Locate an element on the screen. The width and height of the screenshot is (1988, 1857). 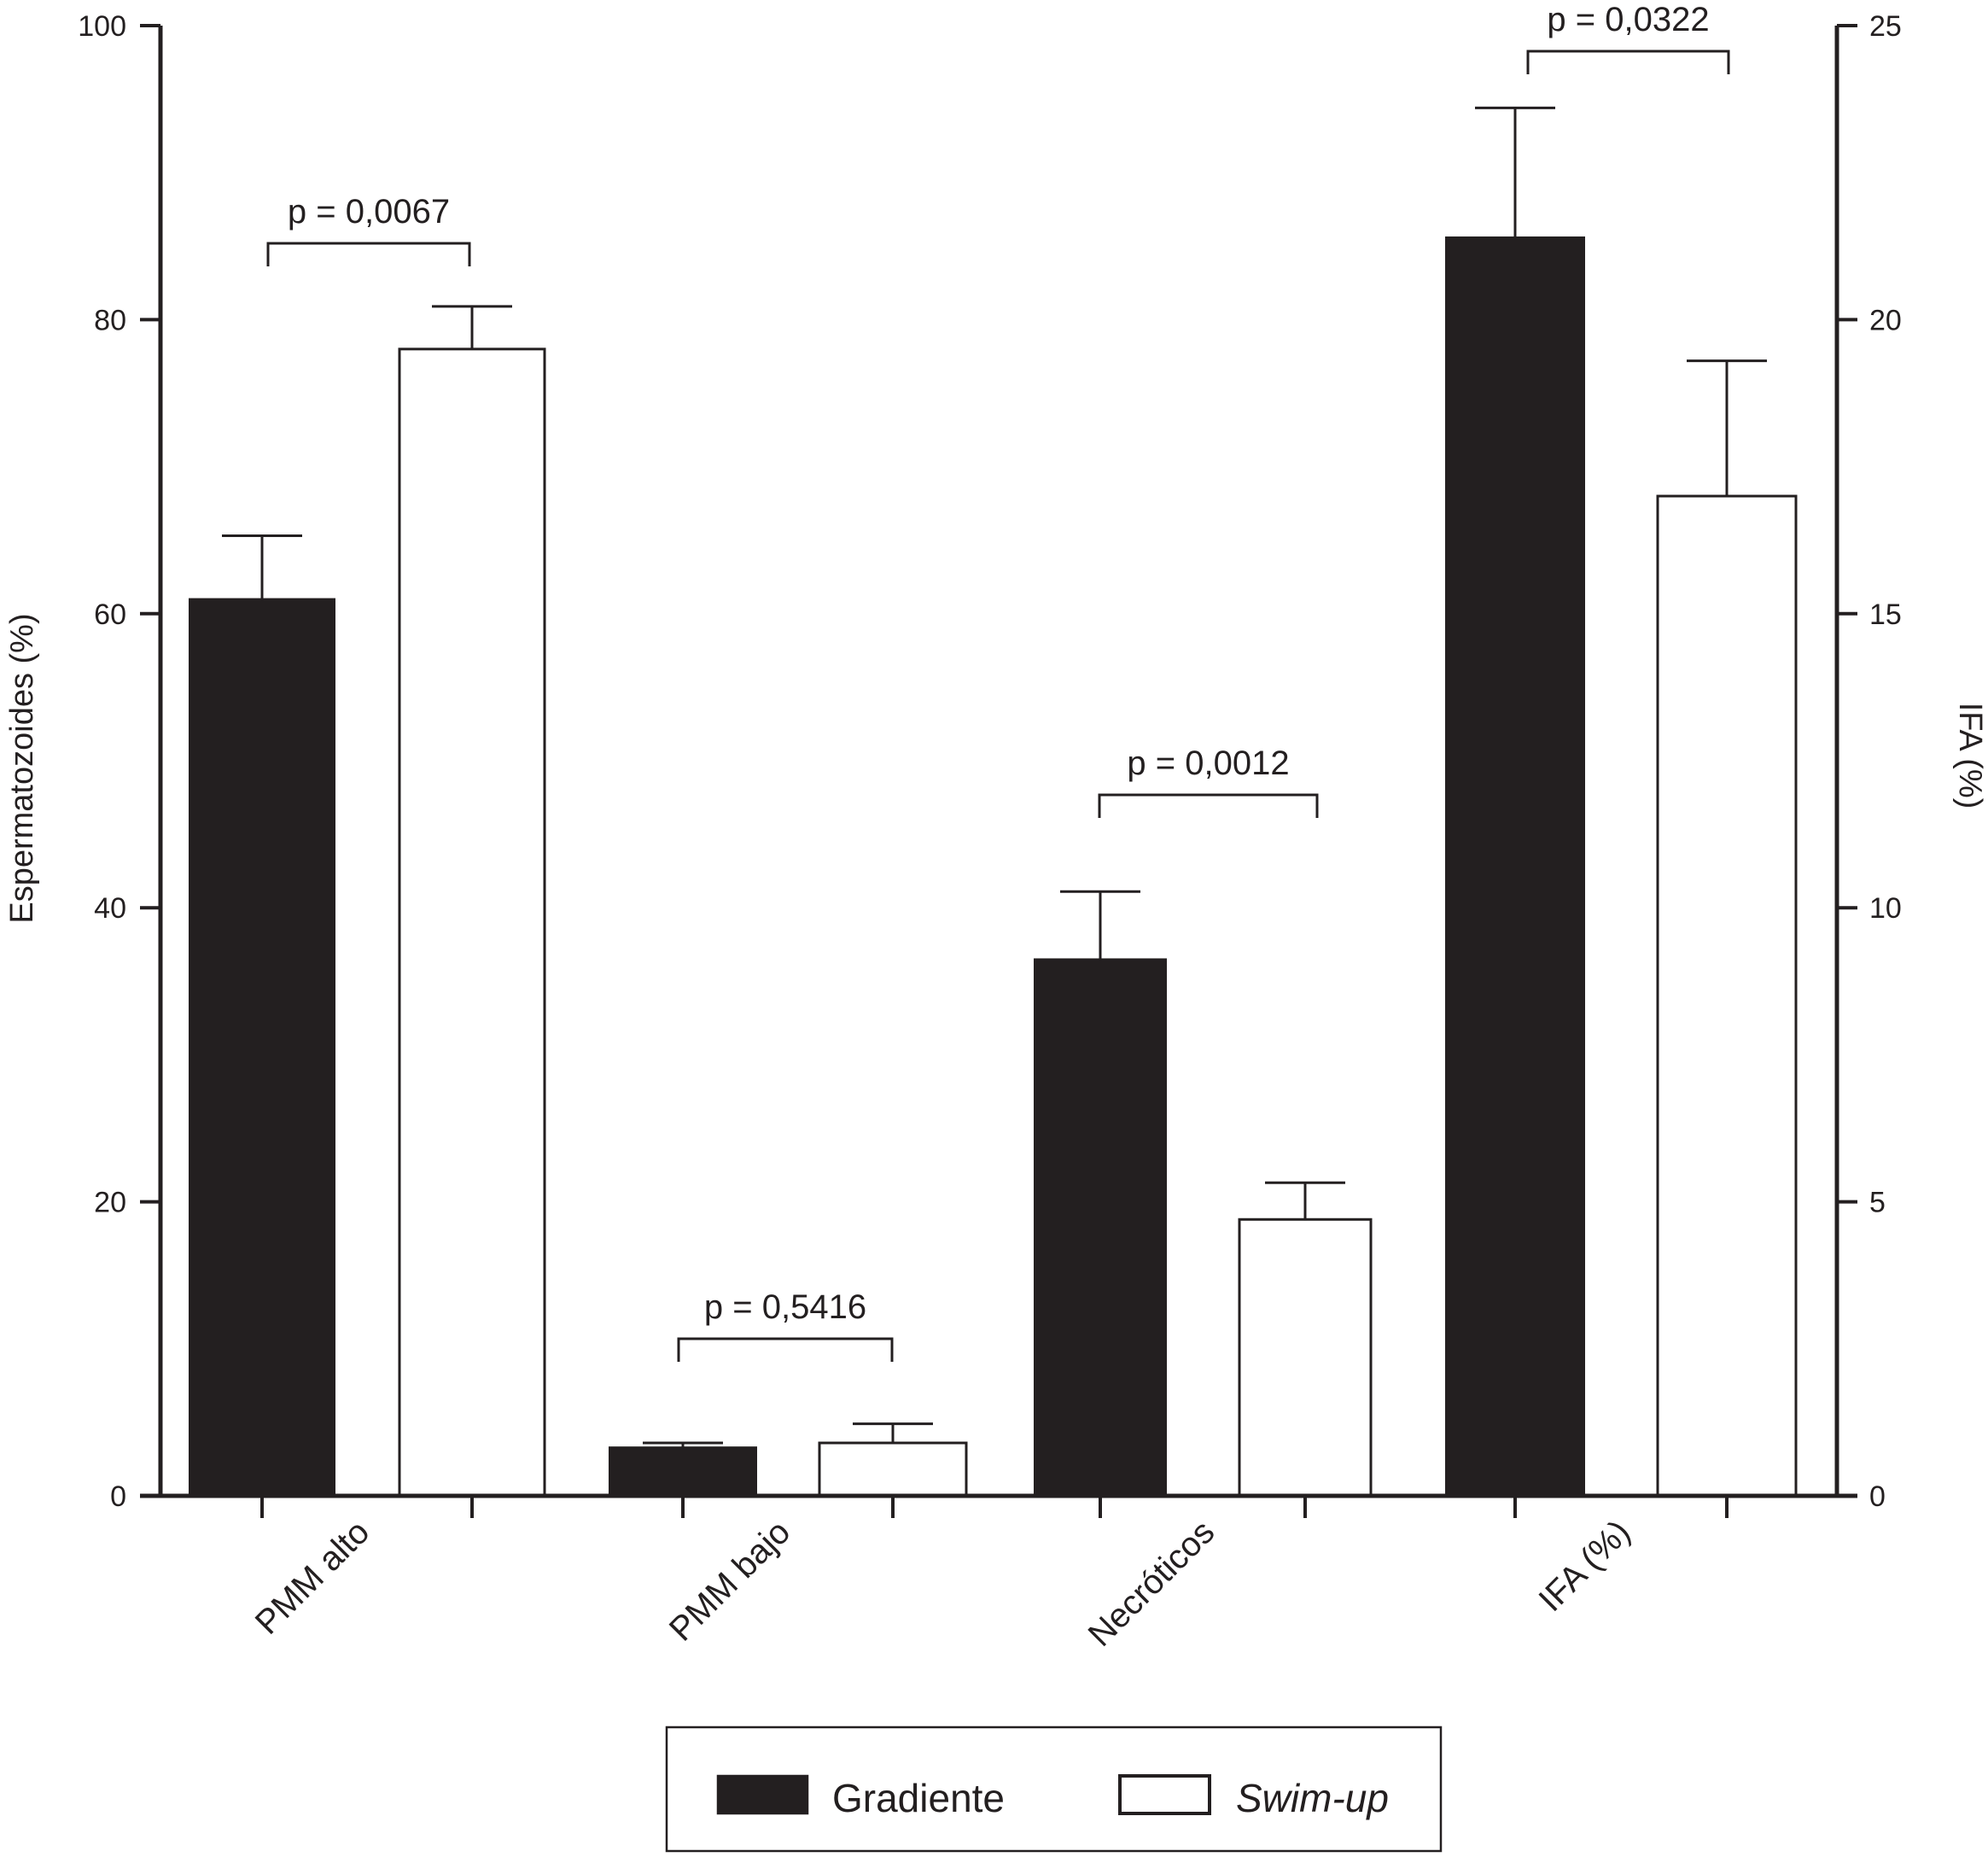
p-value-ifa: p = 0,0322 is located at coordinates (1628, 20).